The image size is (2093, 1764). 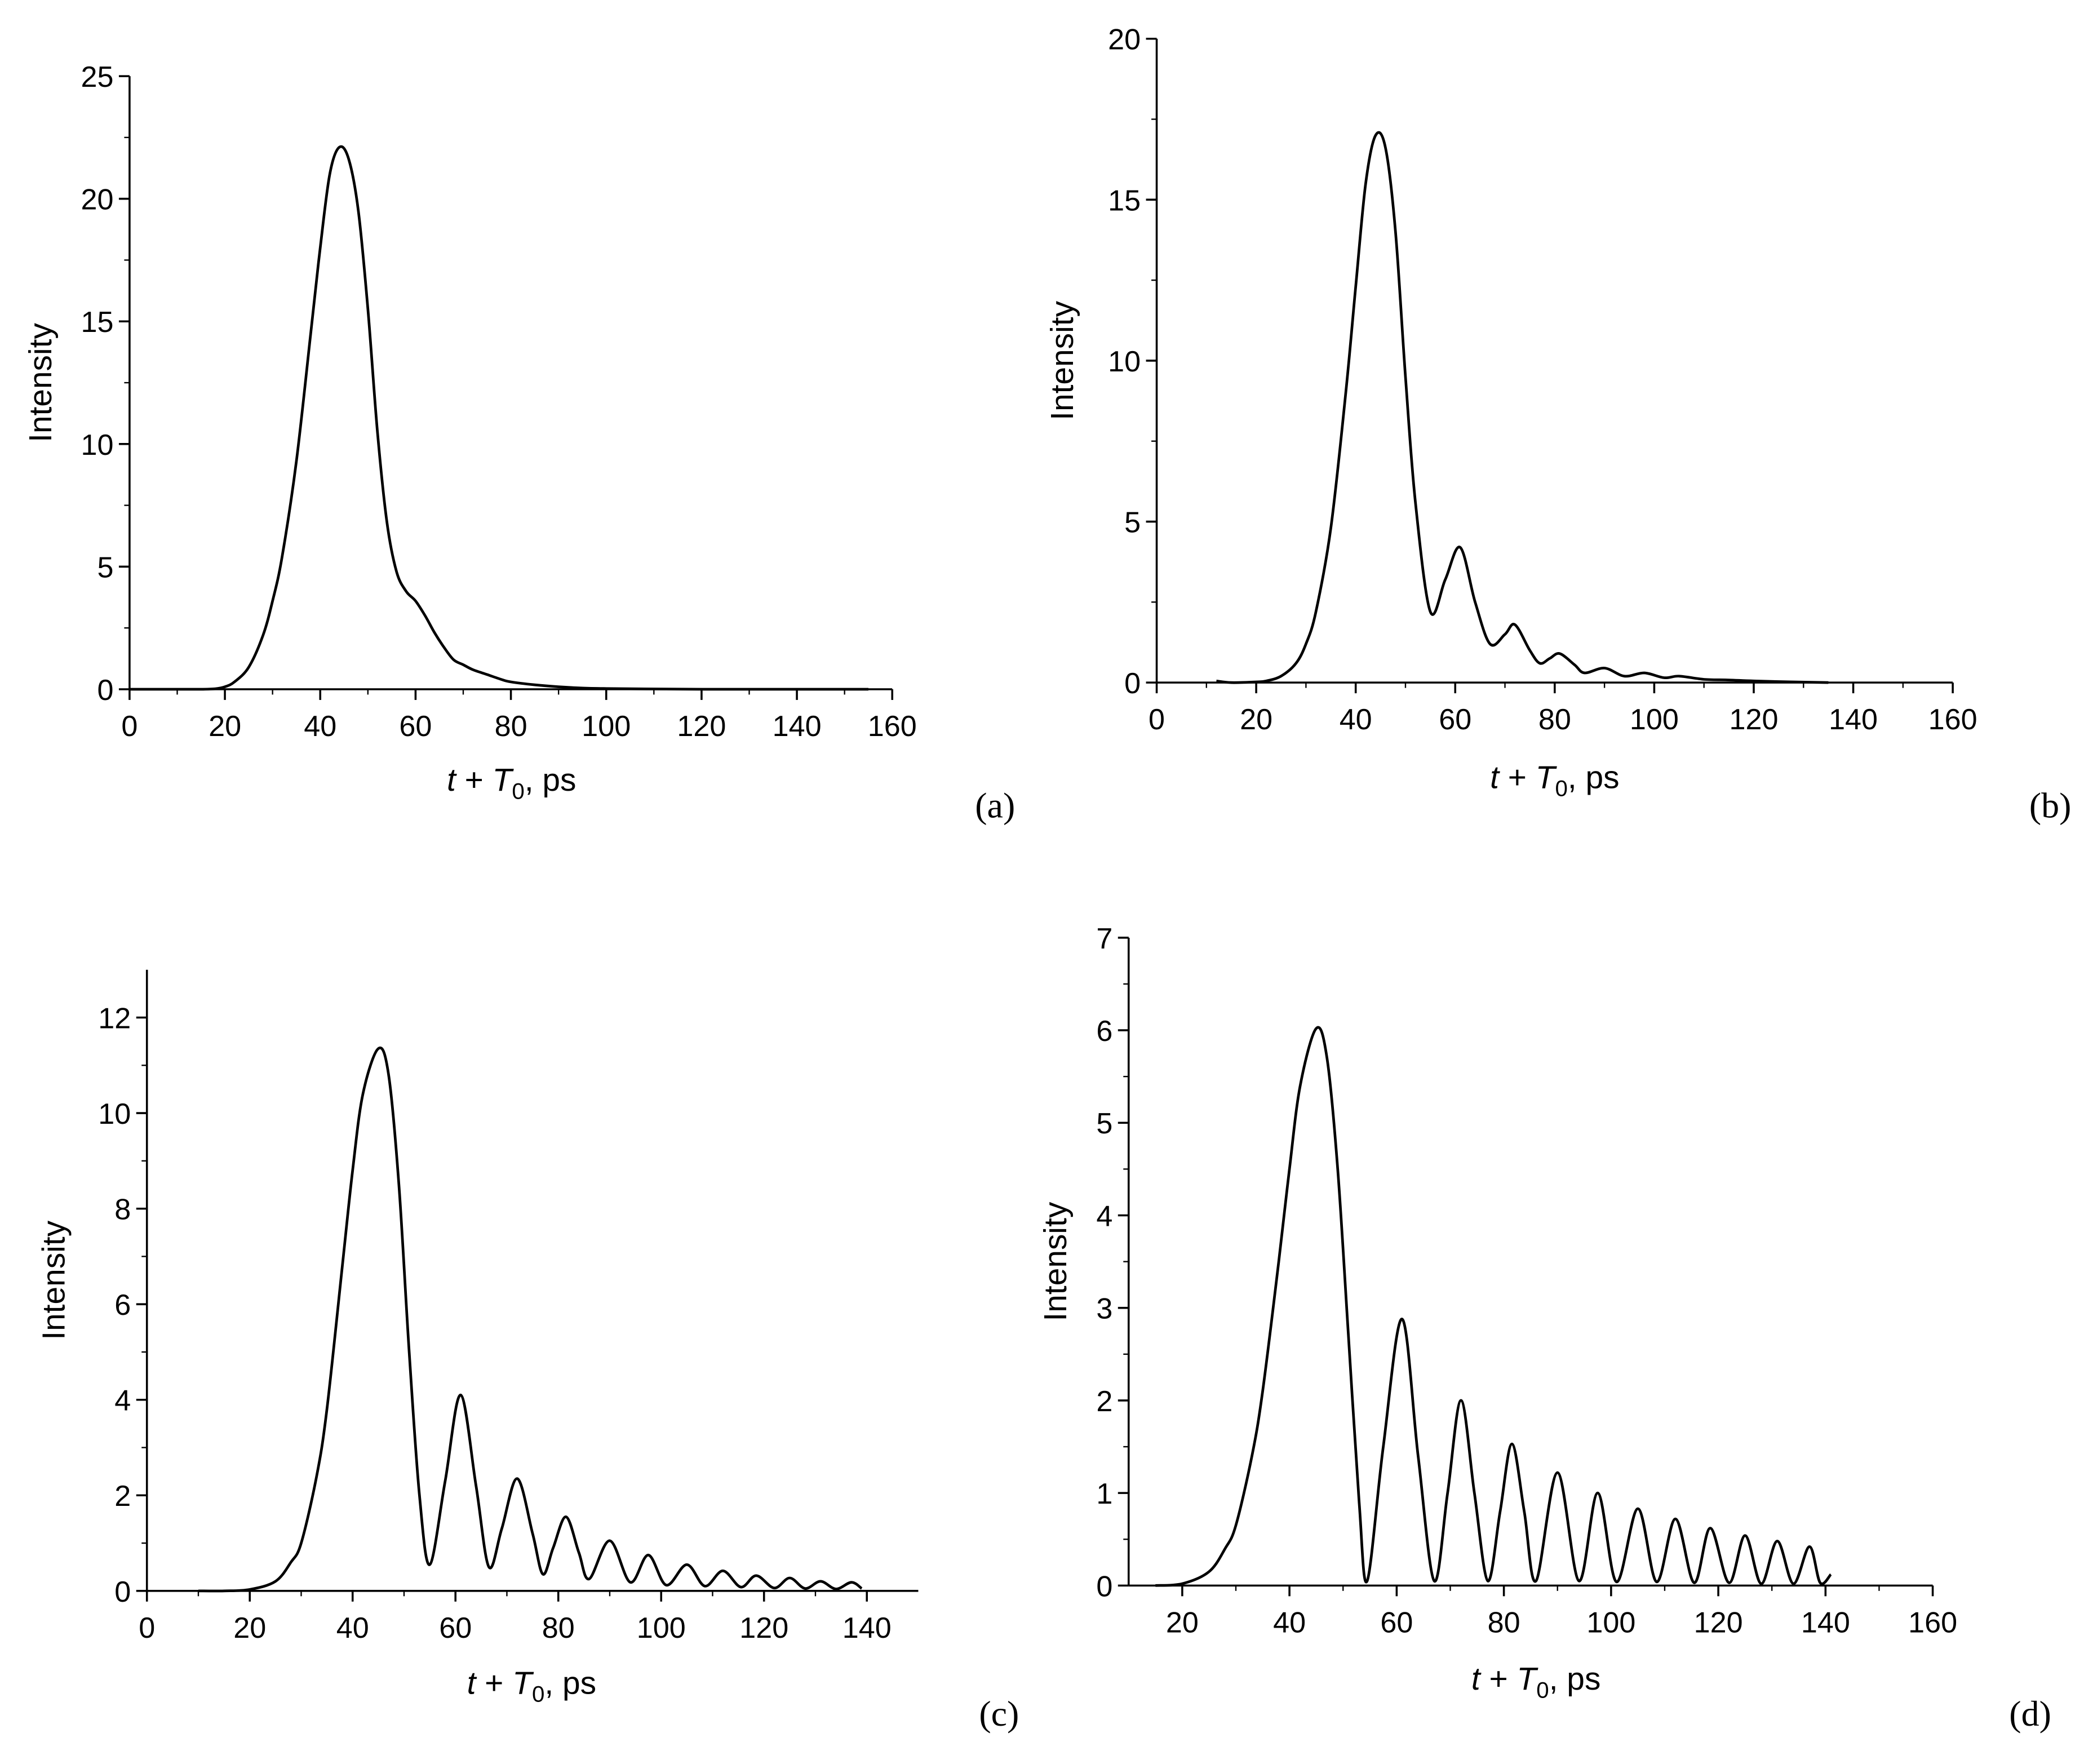 What do you see at coordinates (995, 806) in the screenshot?
I see `panel-label: (a)` at bounding box center [995, 806].